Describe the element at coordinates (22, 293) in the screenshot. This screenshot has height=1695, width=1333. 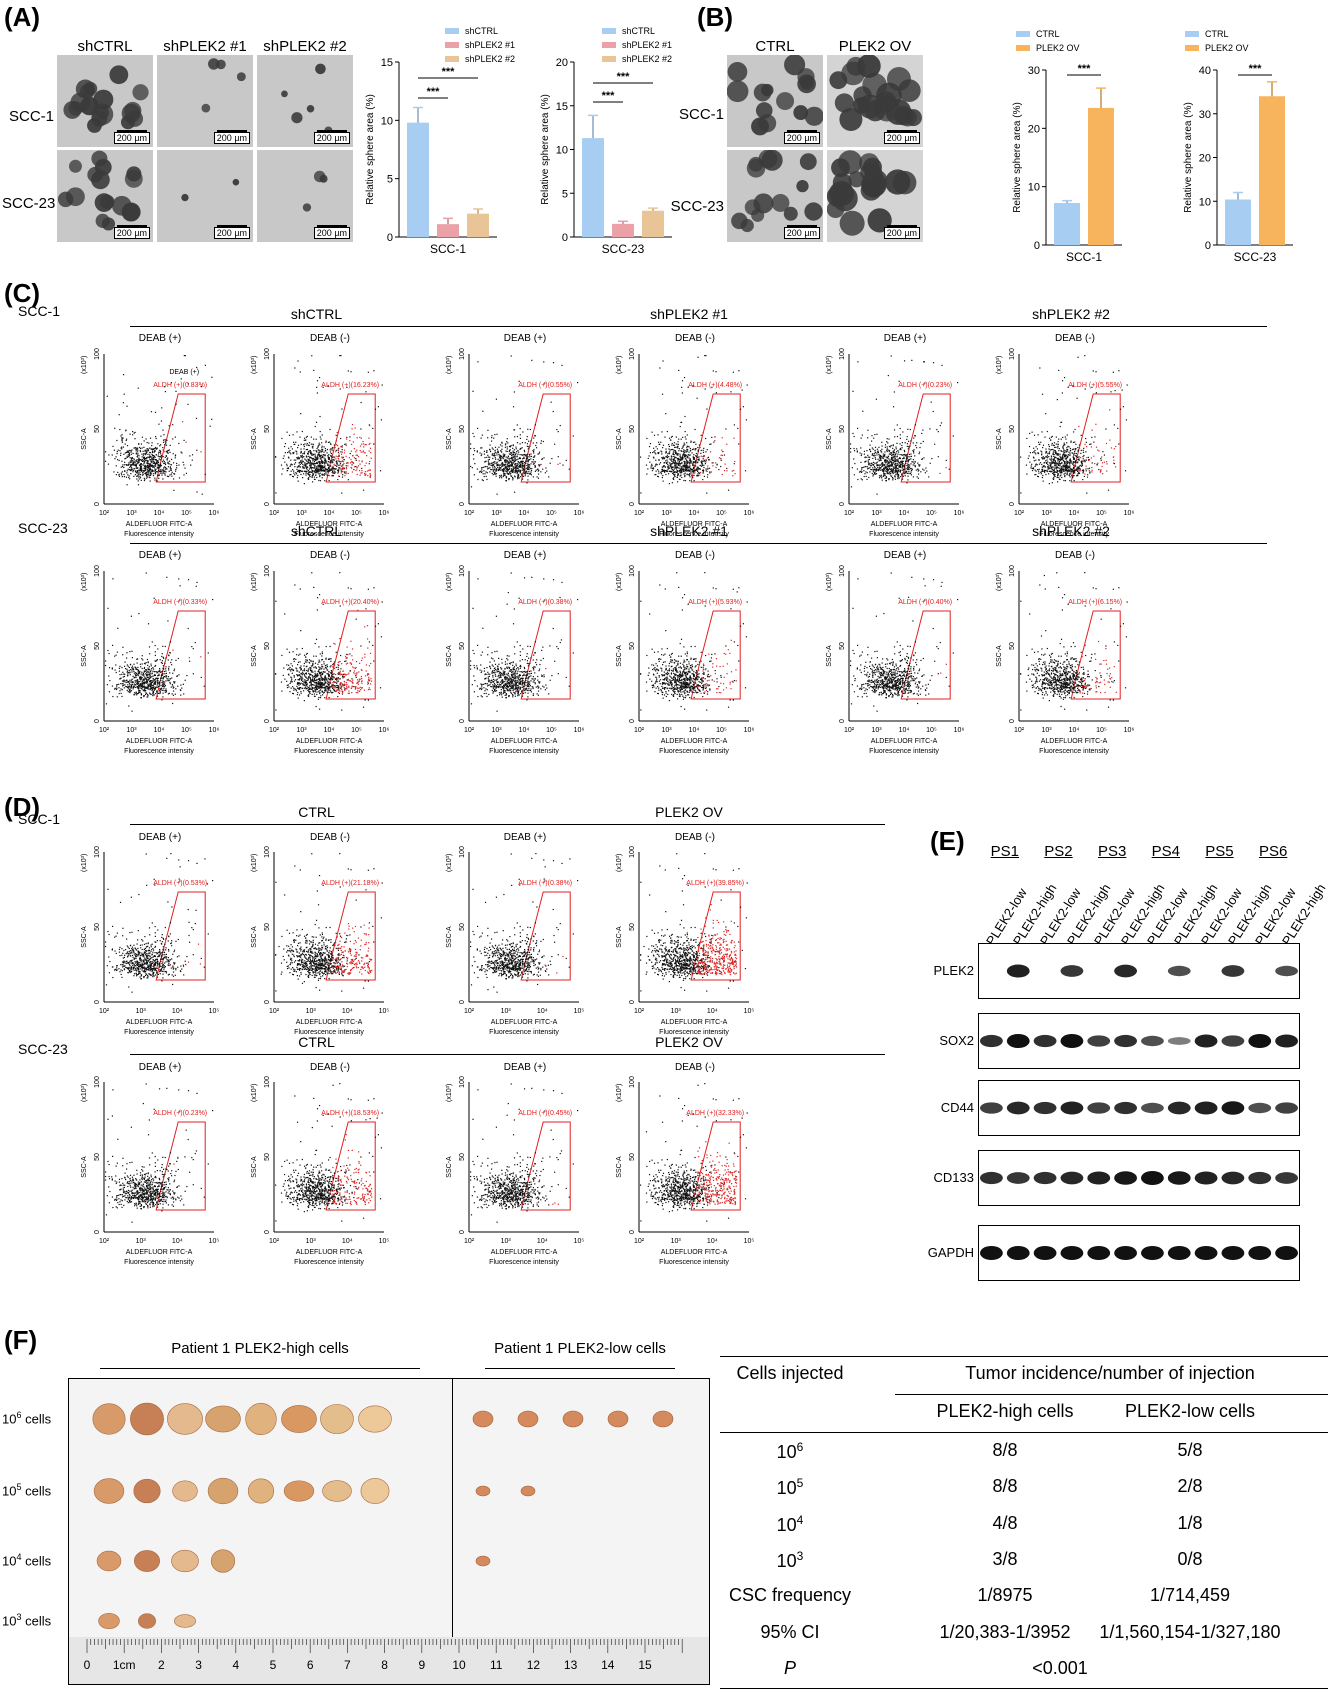
I see `panel-label-c: (C)` at that location.